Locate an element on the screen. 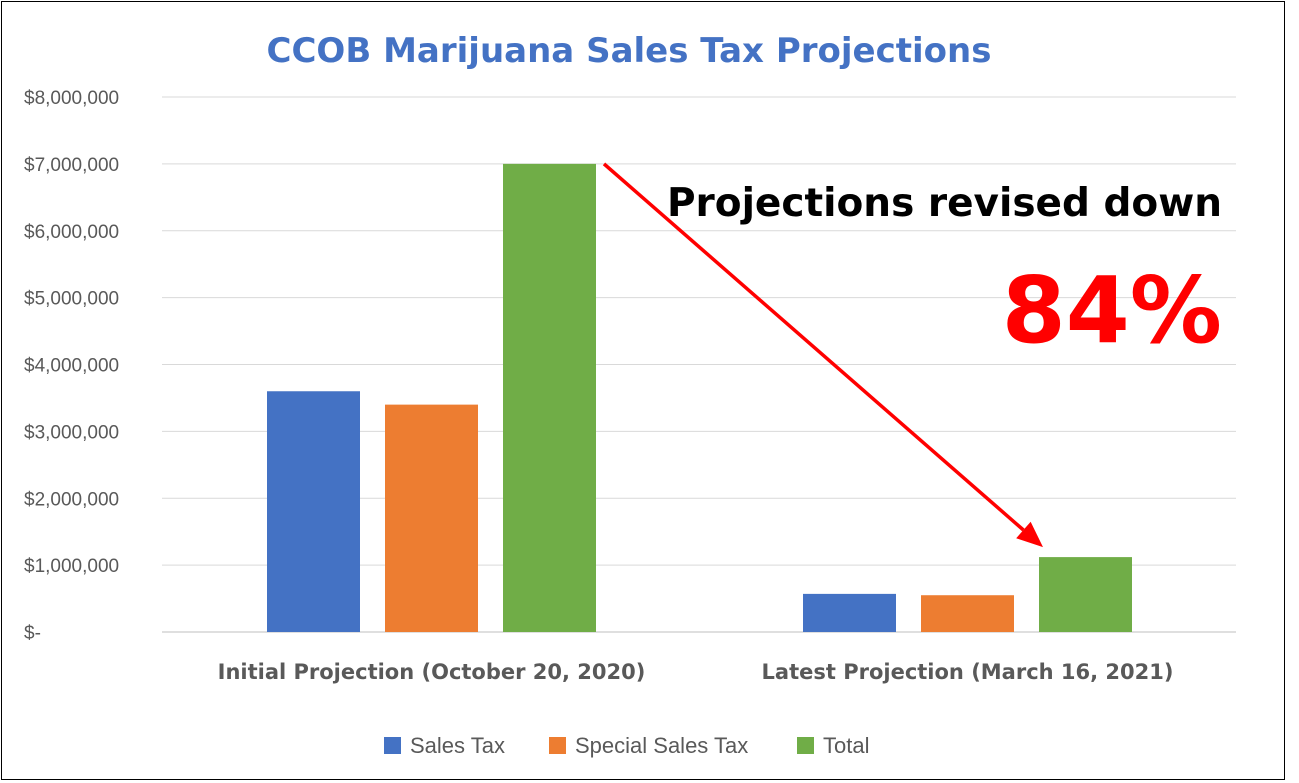  legend: Sales Tax Special Sales Tax Total is located at coordinates (626, 745).